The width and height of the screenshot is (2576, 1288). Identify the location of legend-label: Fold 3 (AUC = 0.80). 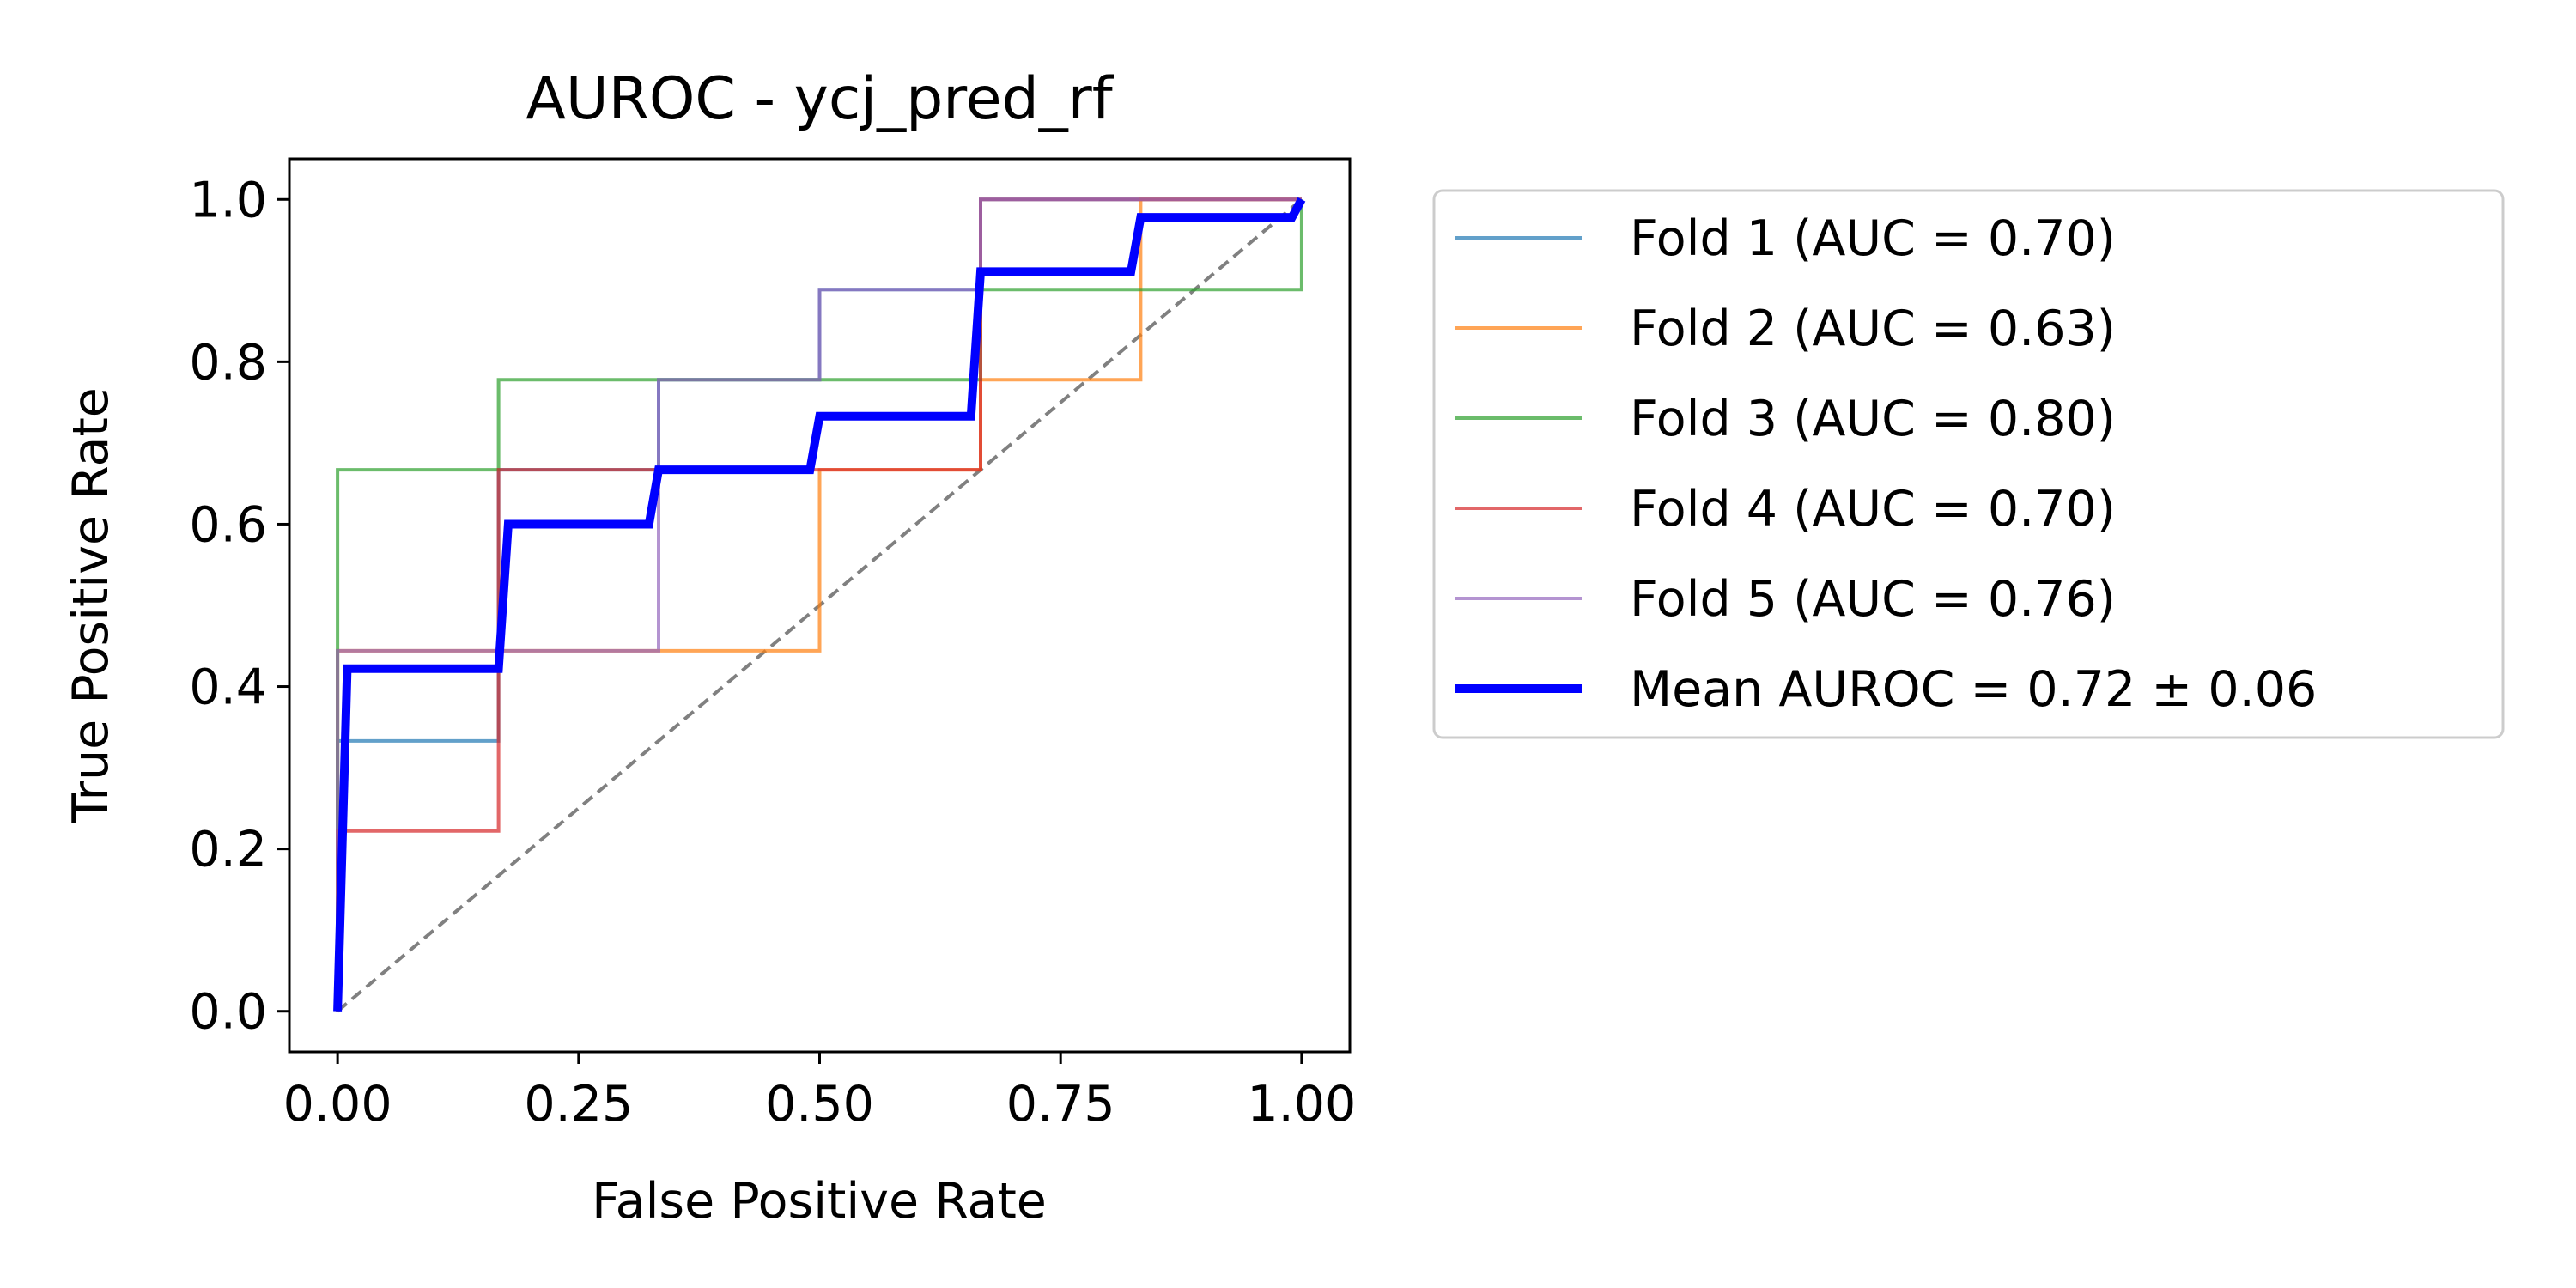
(1873, 419).